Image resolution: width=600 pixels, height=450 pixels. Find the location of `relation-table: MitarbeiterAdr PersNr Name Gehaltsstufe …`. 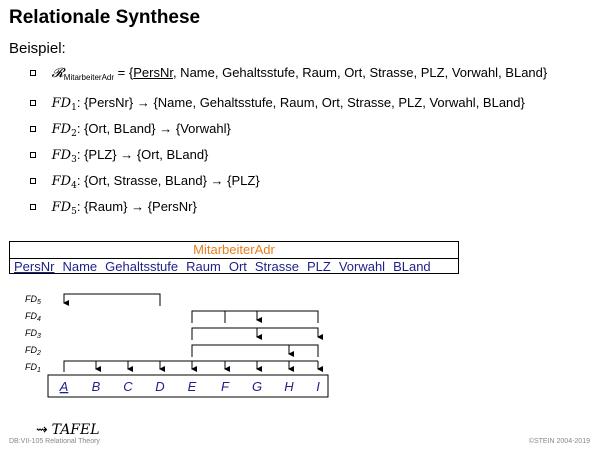

relation-table: MitarbeiterAdr PersNr Name Gehaltsstufe … is located at coordinates (234, 257).